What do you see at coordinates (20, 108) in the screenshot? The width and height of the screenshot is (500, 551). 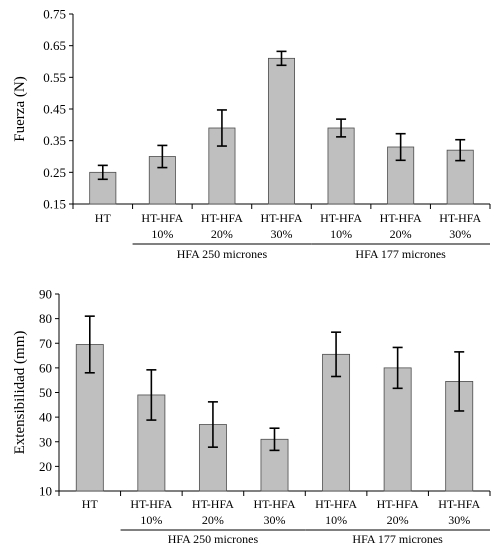 I see `y-axis-title: Fuerza (N)` at bounding box center [20, 108].